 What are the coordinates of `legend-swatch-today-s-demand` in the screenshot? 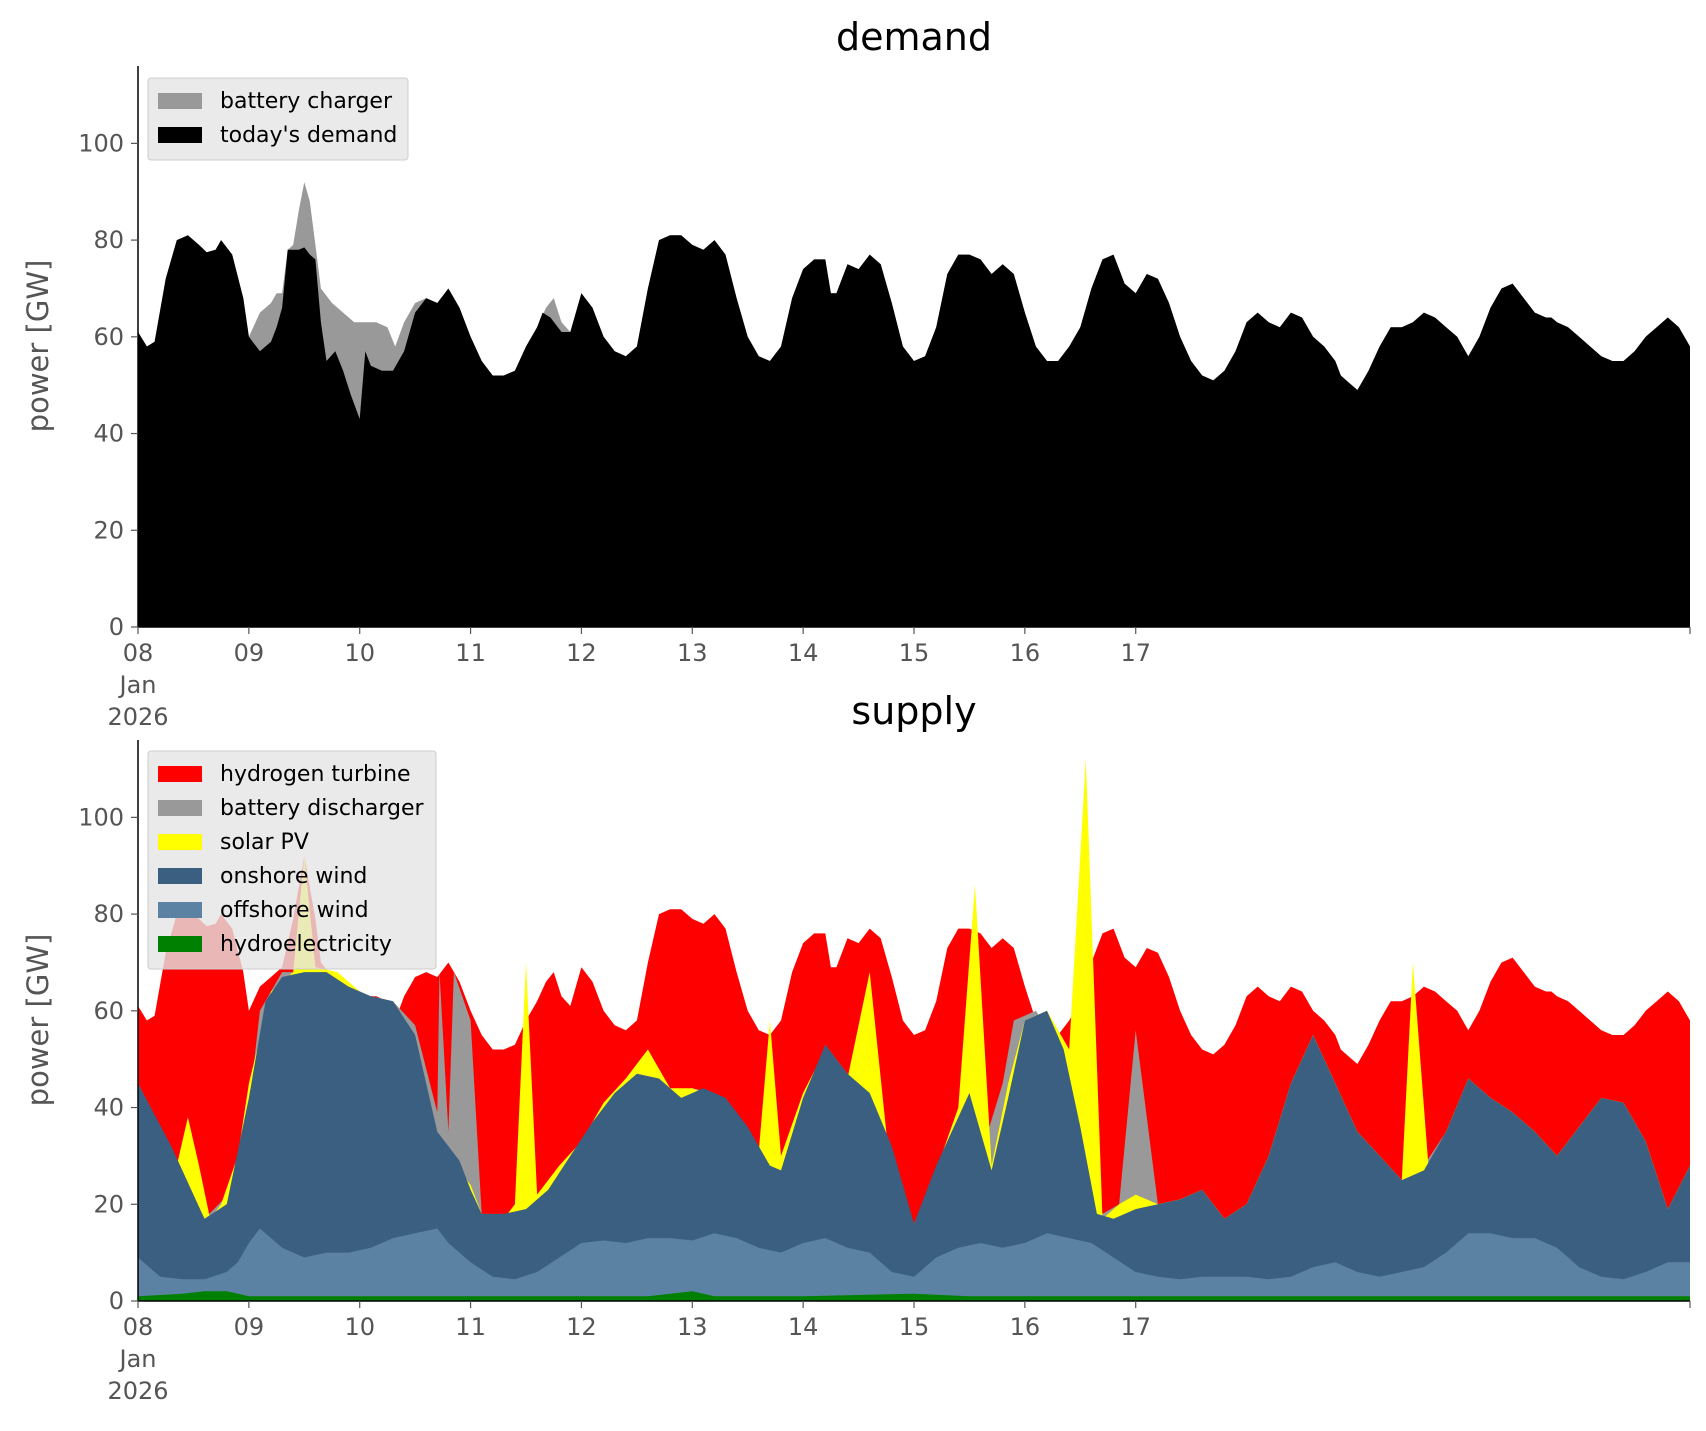 It's located at (180, 135).